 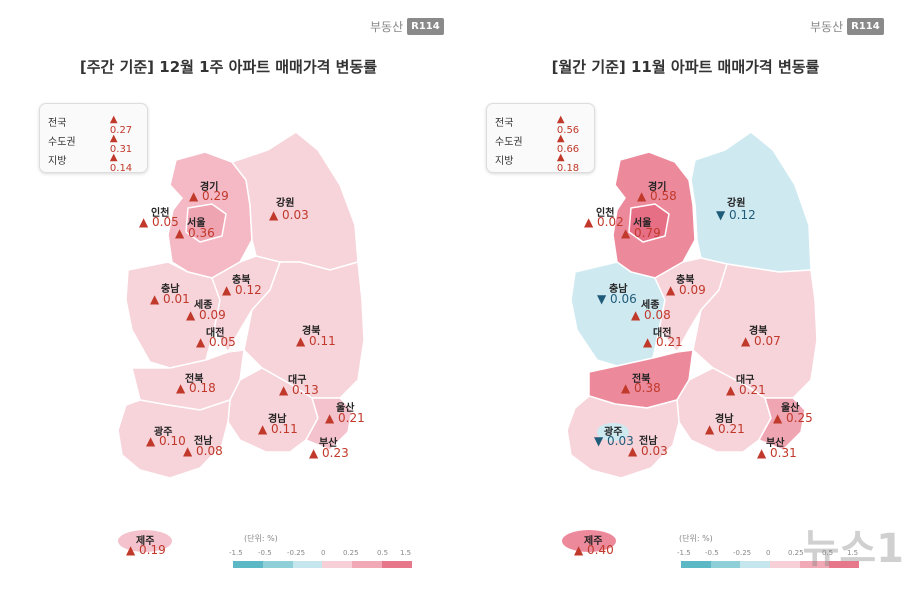 I want to click on summary-row: 지방 ▲ 0.14, so click(x=90, y=163).